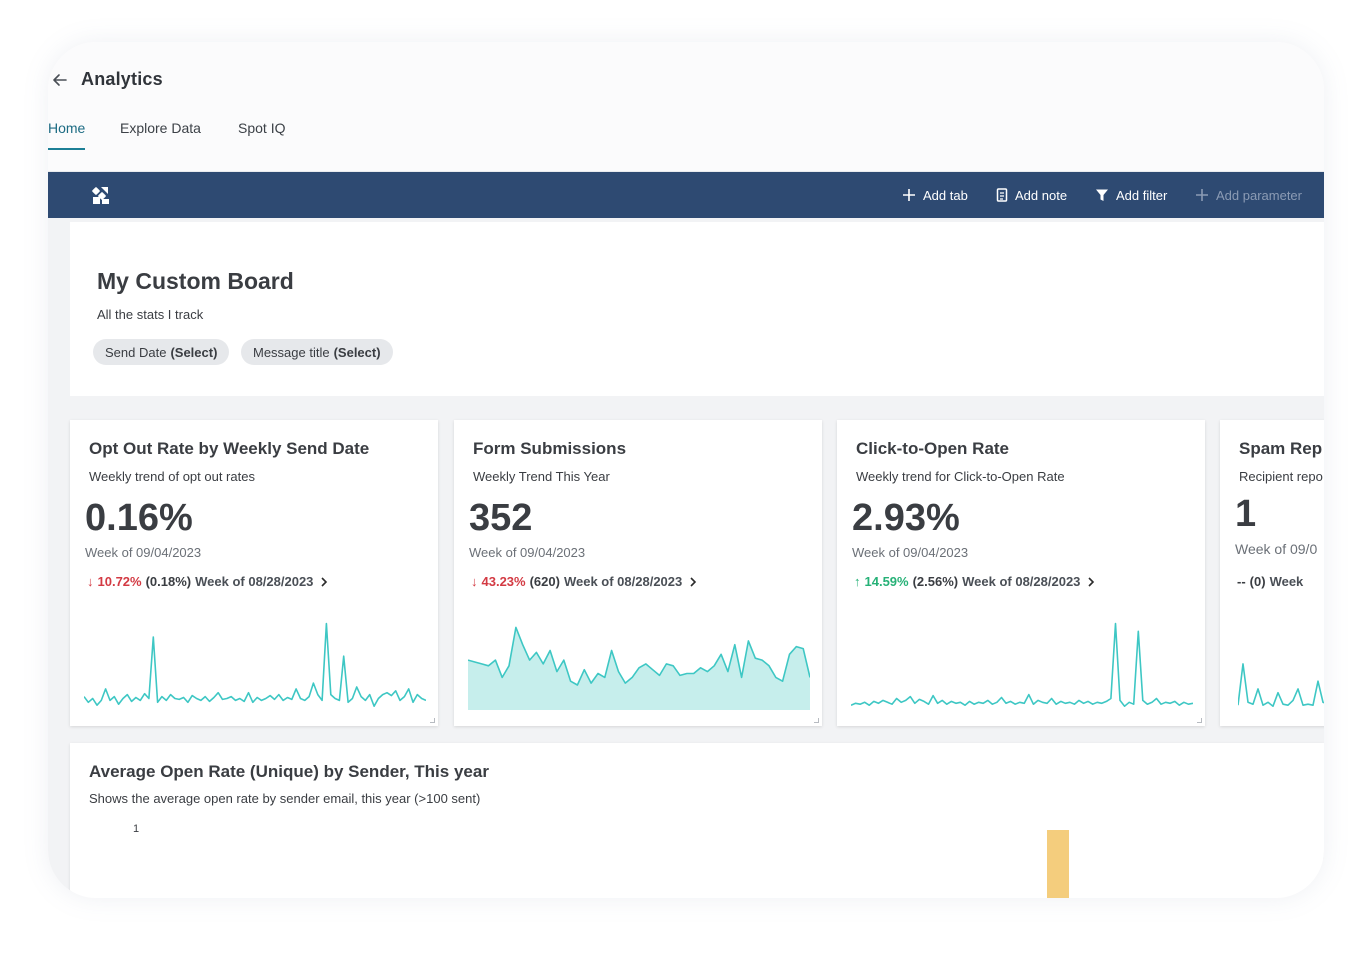  Describe the element at coordinates (67, 135) in the screenshot. I see `tab-home: Home` at that location.